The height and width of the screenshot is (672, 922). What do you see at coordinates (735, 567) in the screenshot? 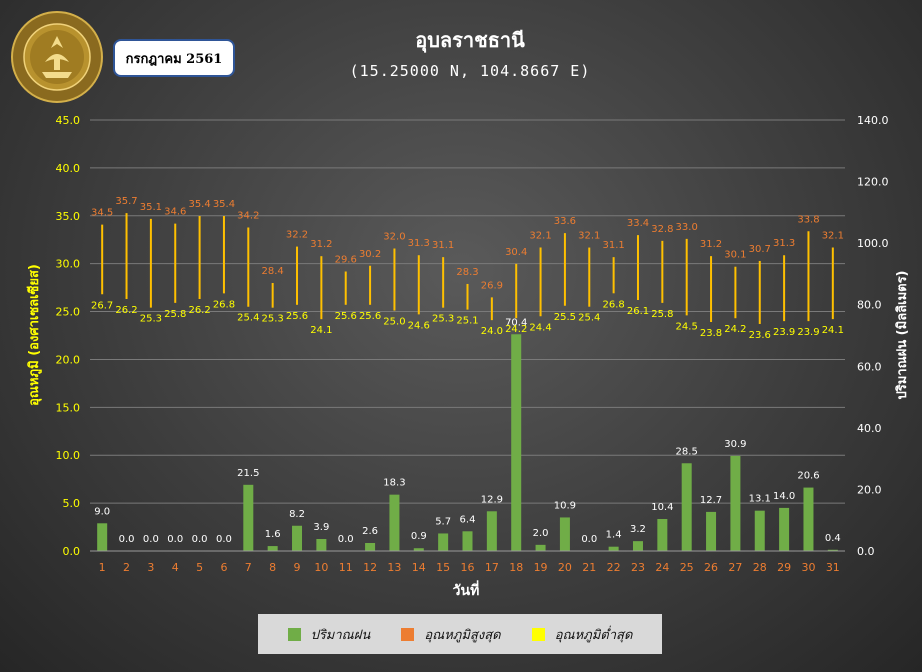
I see `x-tick-label: 27` at bounding box center [735, 567].